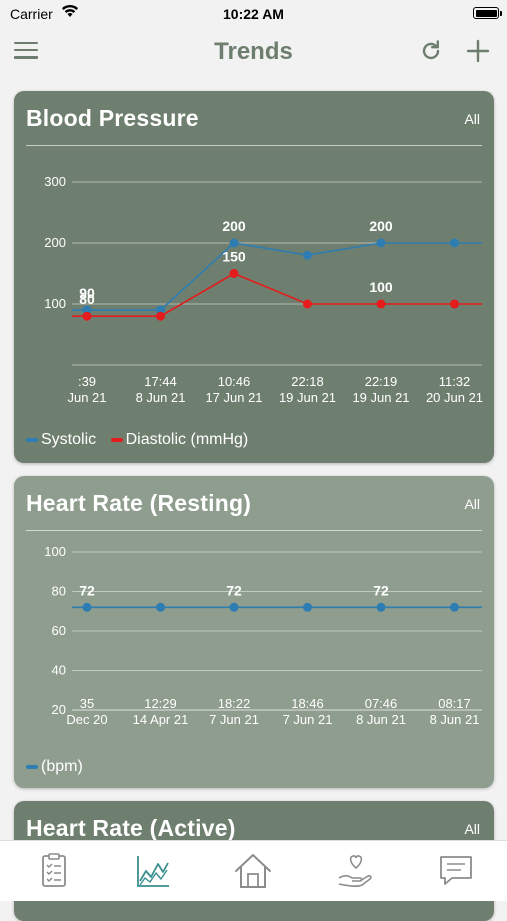 Image resolution: width=507 pixels, height=921 pixels. I want to click on x-tick-time: 35, so click(87, 703).